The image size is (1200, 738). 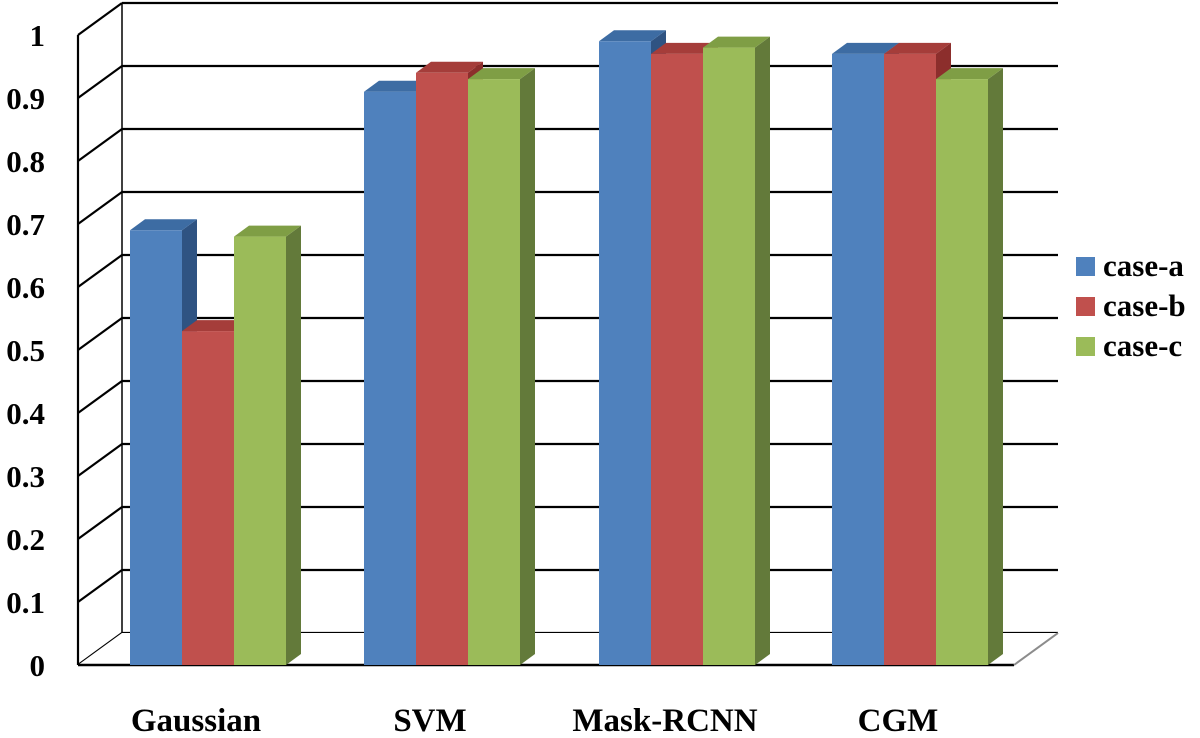 What do you see at coordinates (1143, 265) in the screenshot?
I see `legend-label: case-a` at bounding box center [1143, 265].